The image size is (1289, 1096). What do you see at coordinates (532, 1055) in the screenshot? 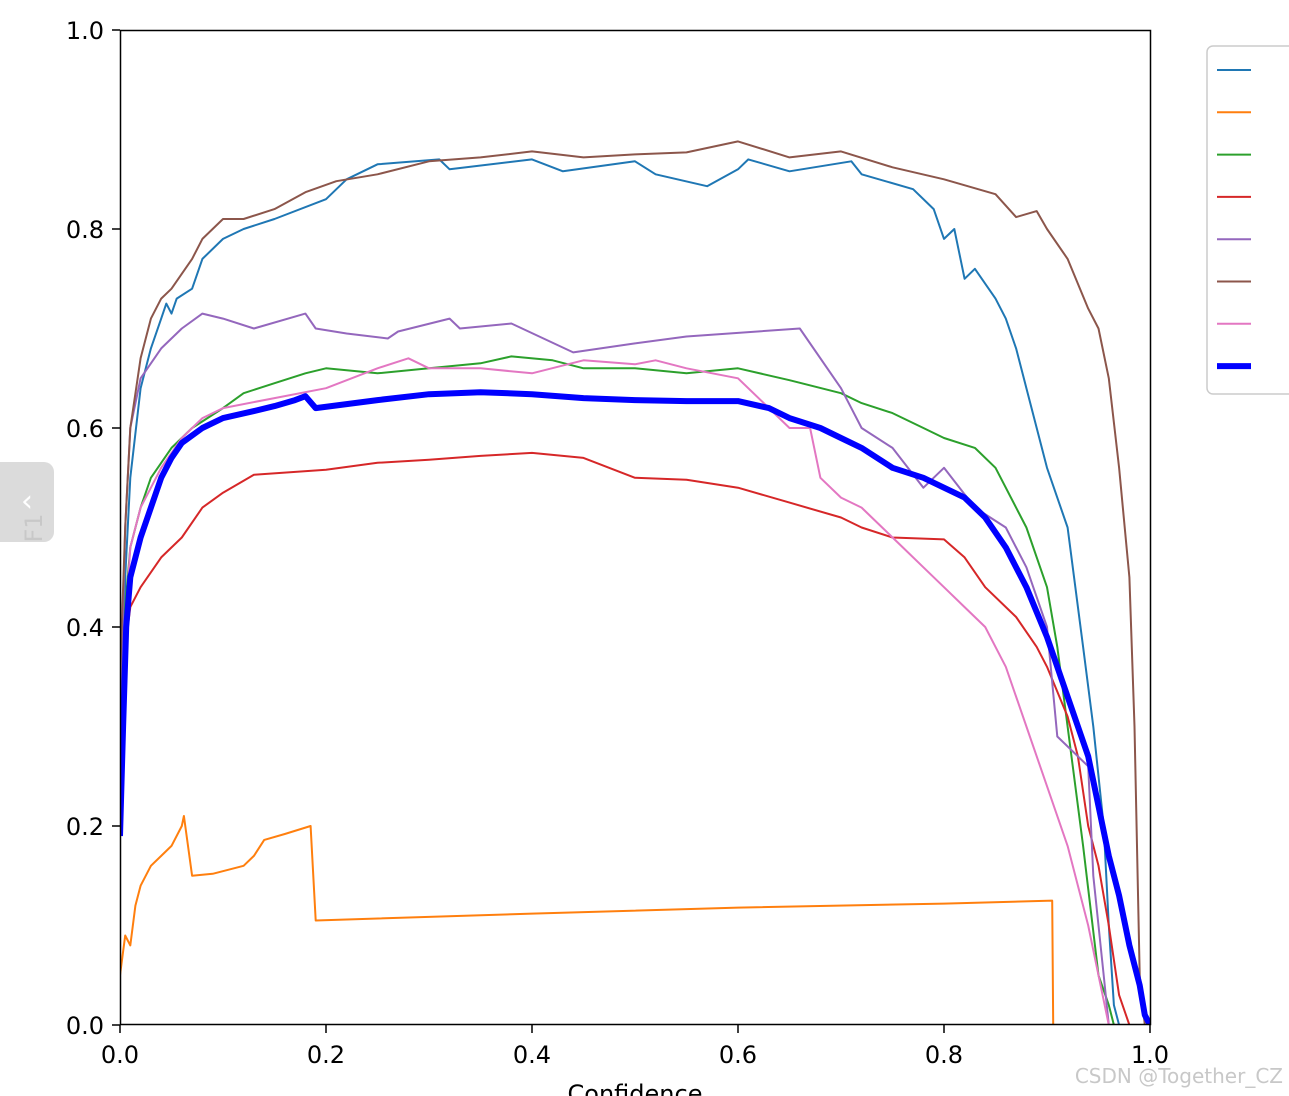
I see `x-tick-label: 0.4` at bounding box center [532, 1055].